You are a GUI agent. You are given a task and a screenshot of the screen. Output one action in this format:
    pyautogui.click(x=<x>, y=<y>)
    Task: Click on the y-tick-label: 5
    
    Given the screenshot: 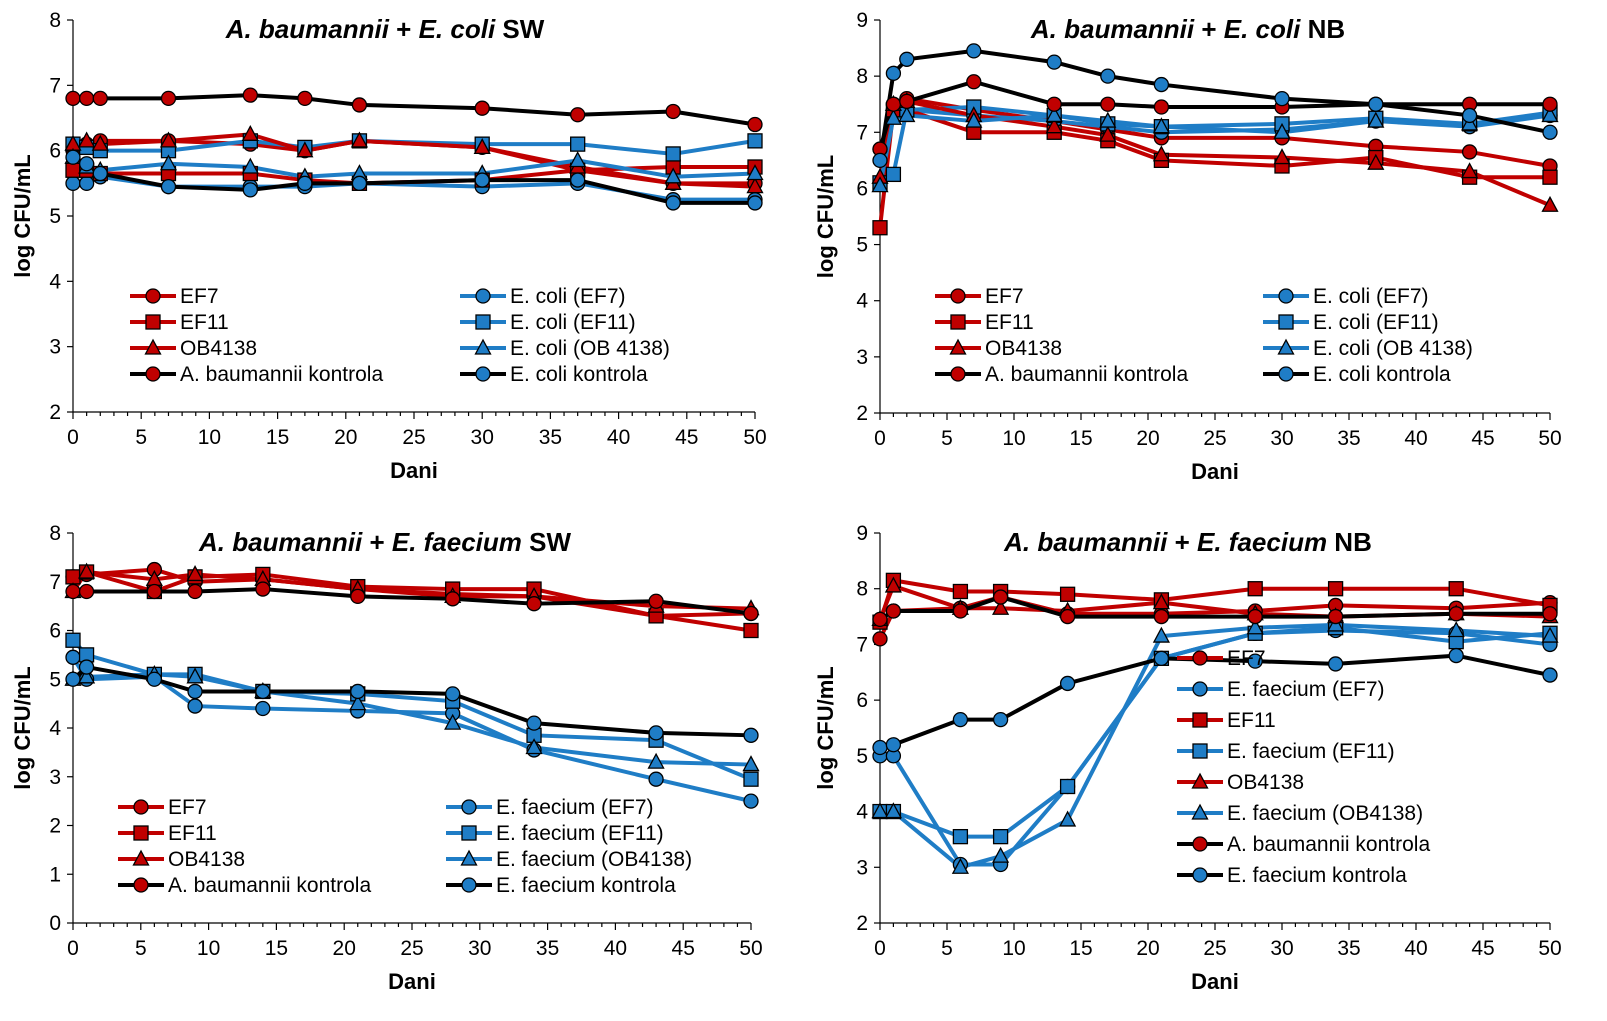 What is the action you would take?
    pyautogui.click(x=55, y=679)
    